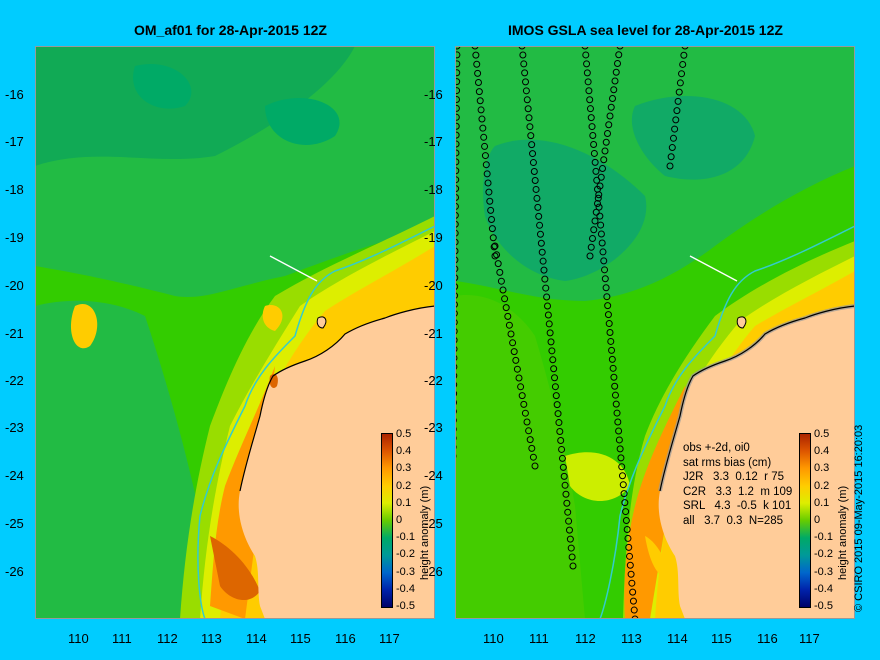  I want to click on colorbar-label: -0.2, so click(823, 554).